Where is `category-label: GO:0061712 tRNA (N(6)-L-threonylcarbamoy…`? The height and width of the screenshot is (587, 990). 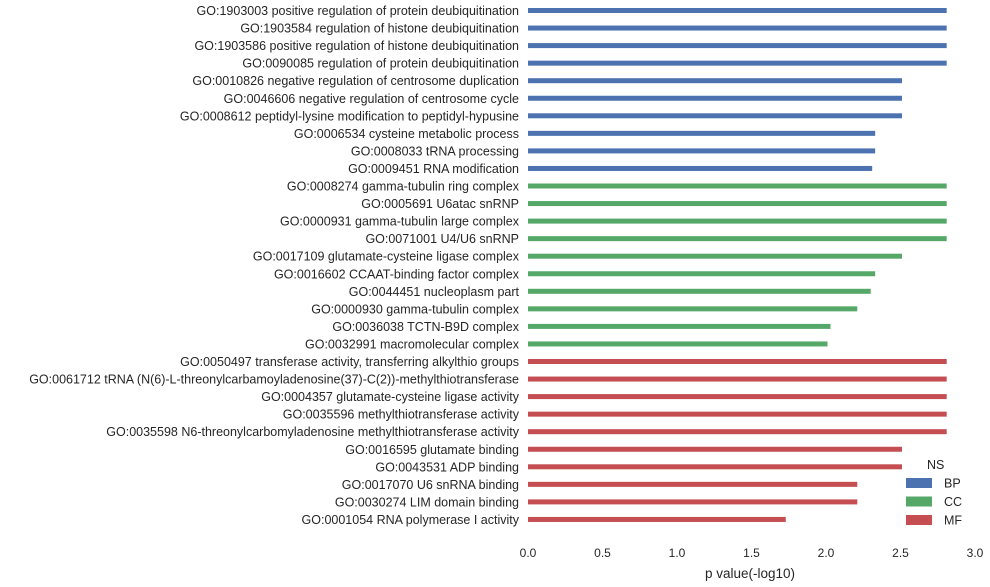 category-label: GO:0061712 tRNA (N(6)-L-threonylcarbamoy… is located at coordinates (274, 380).